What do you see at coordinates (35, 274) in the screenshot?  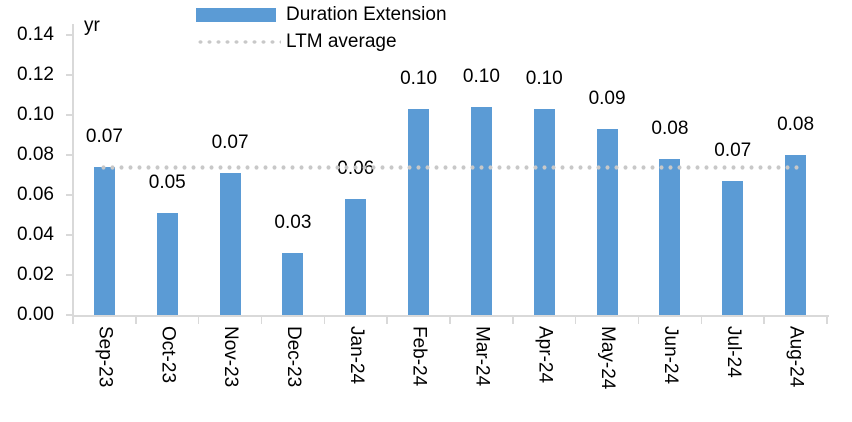 I see `y-axis-tick-label: 0.02` at bounding box center [35, 274].